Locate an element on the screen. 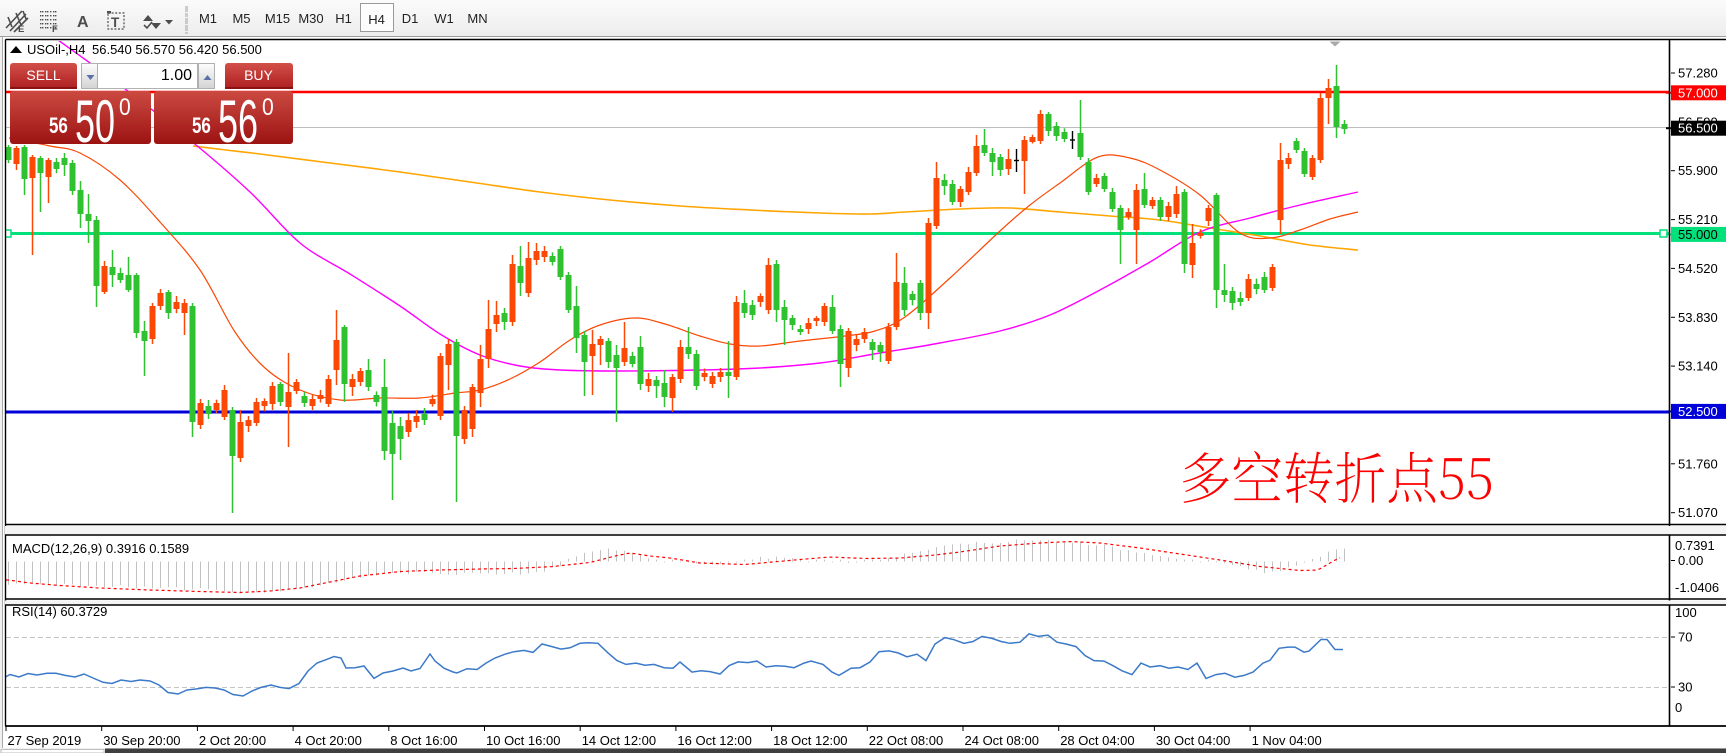 This screenshot has width=1726, height=753. svg-text: 30 is located at coordinates (1685, 687).